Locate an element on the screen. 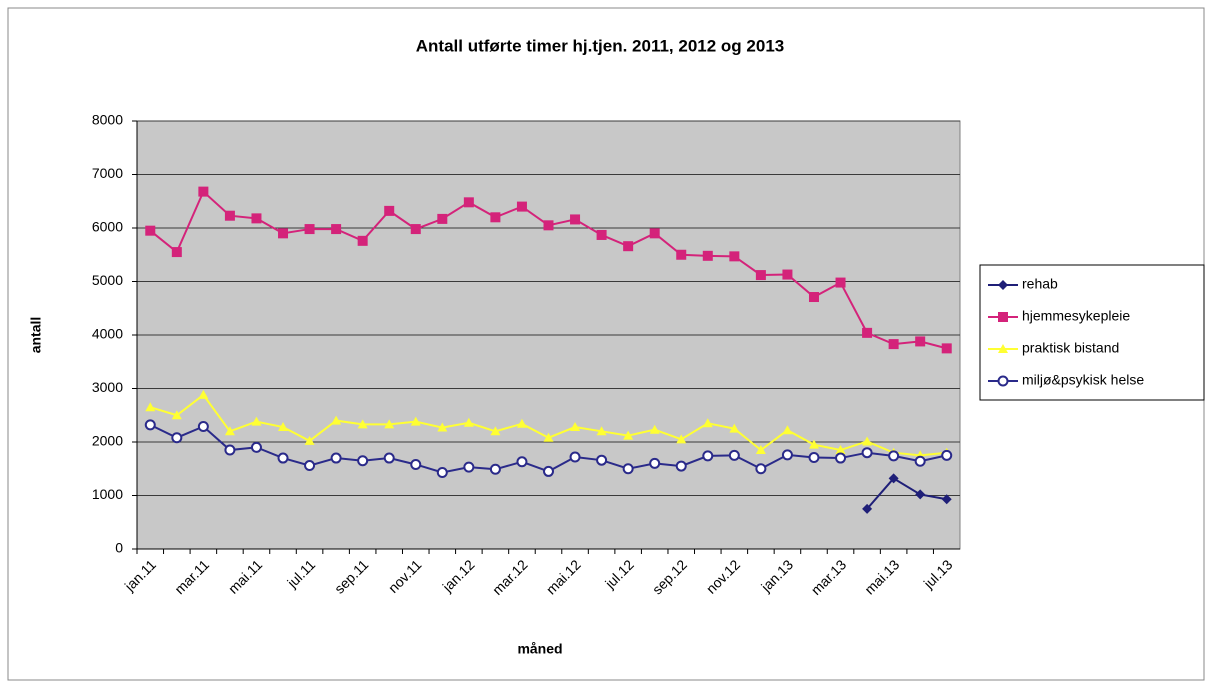 Image resolution: width=1208 pixels, height=690 pixels. y-tick-label: 6000 is located at coordinates (107, 227).